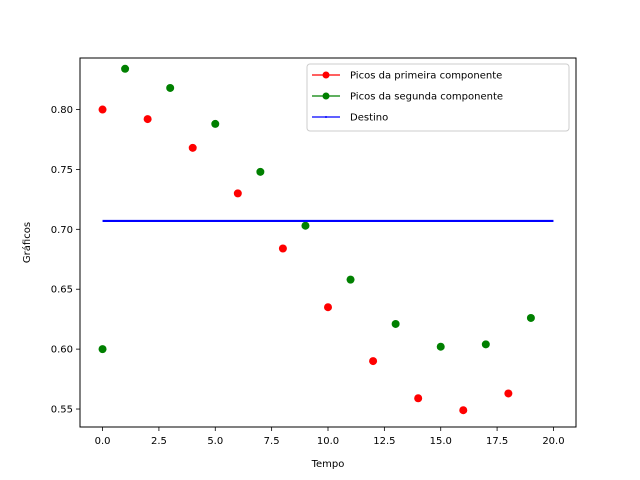 The width and height of the screenshot is (640, 480). I want to click on x-tick-label: 7.5, so click(272, 441).